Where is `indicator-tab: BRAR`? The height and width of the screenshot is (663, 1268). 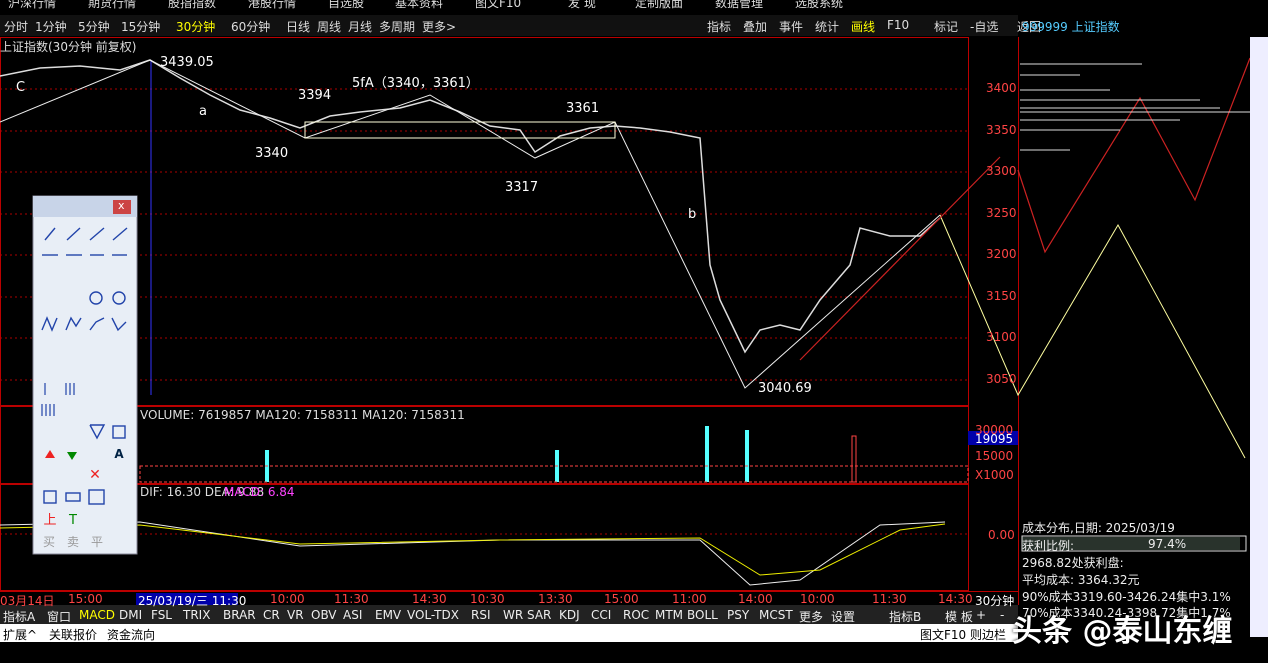 indicator-tab: BRAR is located at coordinates (239, 615).